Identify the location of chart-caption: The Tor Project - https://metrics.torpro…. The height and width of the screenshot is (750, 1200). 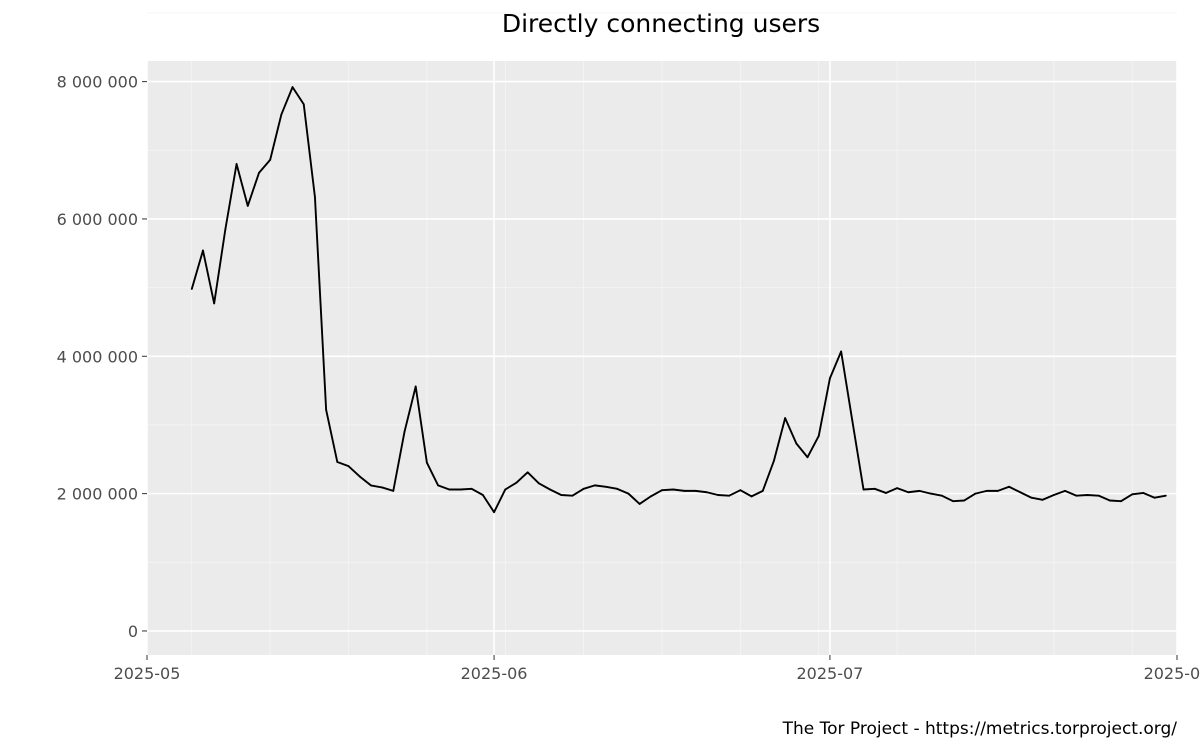
(980, 729).